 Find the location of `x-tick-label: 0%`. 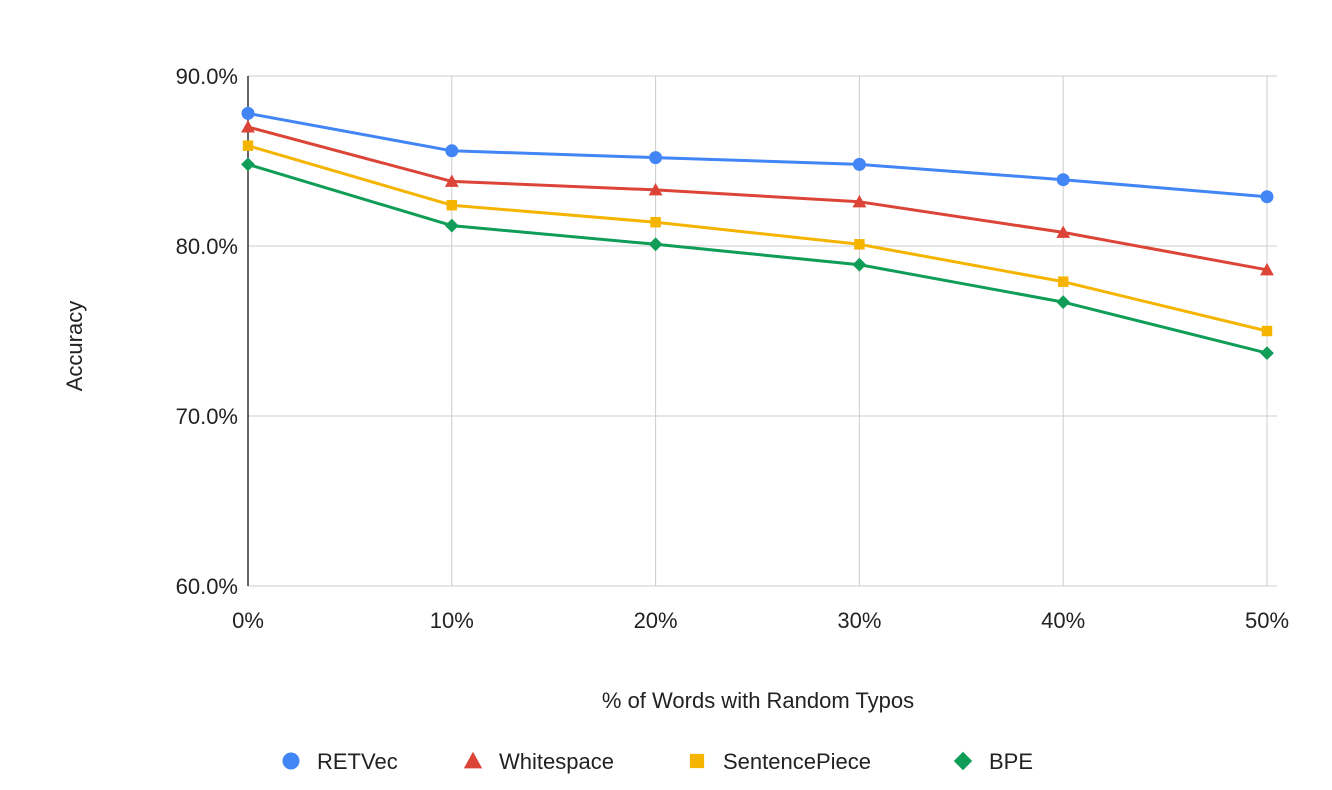

x-tick-label: 0% is located at coordinates (248, 620).